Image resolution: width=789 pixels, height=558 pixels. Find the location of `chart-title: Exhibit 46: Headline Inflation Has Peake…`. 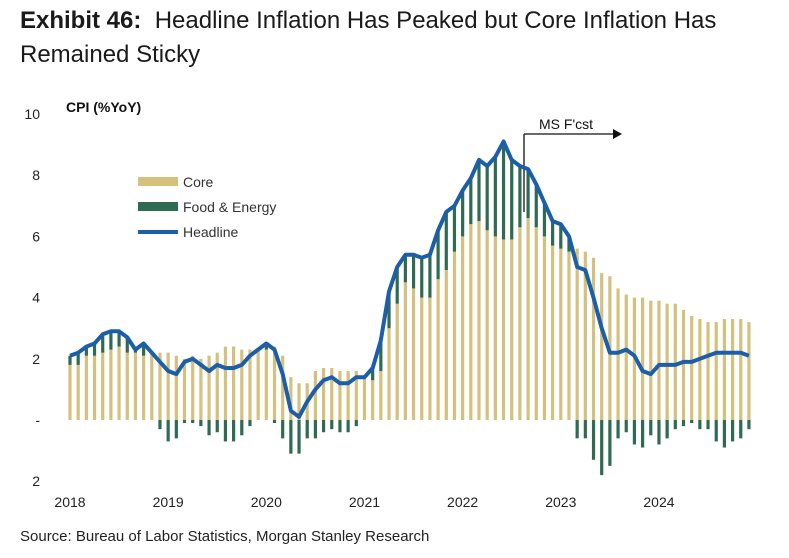

chart-title: Exhibit 46: Headline Inflation Has Peake… is located at coordinates (404, 20).